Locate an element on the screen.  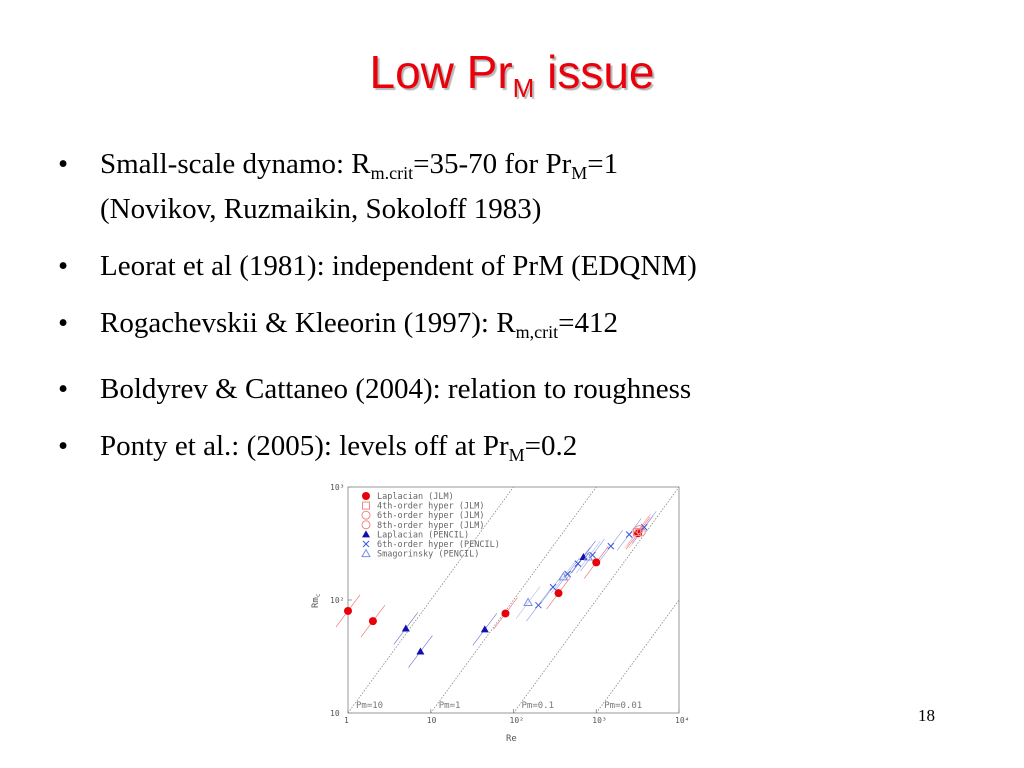
bullet-text: Rogachevskii & Kleeorin (1997): R is located at coordinates (308, 323).